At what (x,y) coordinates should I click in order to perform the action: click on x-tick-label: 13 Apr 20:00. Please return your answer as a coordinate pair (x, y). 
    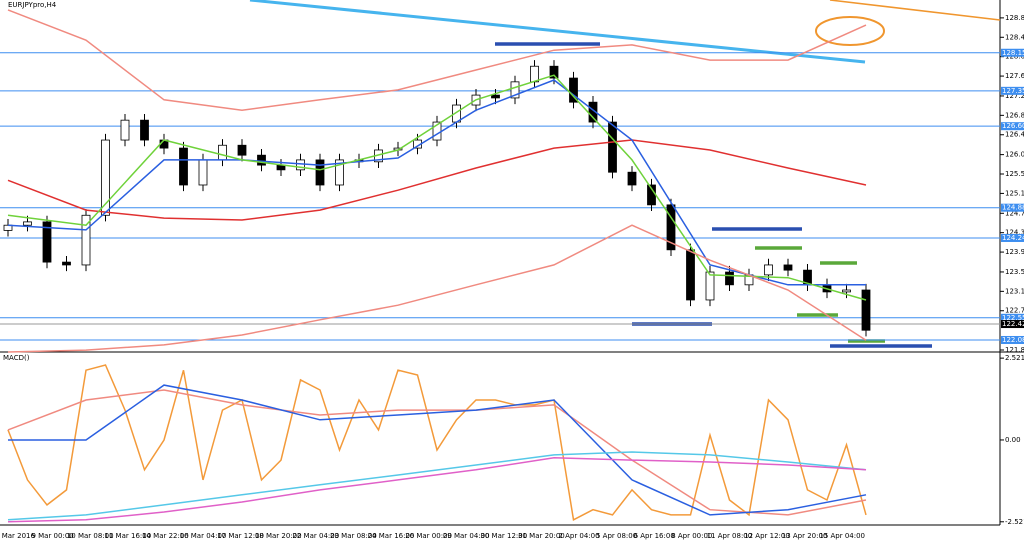
    Looking at the image, I should click on (805, 536).